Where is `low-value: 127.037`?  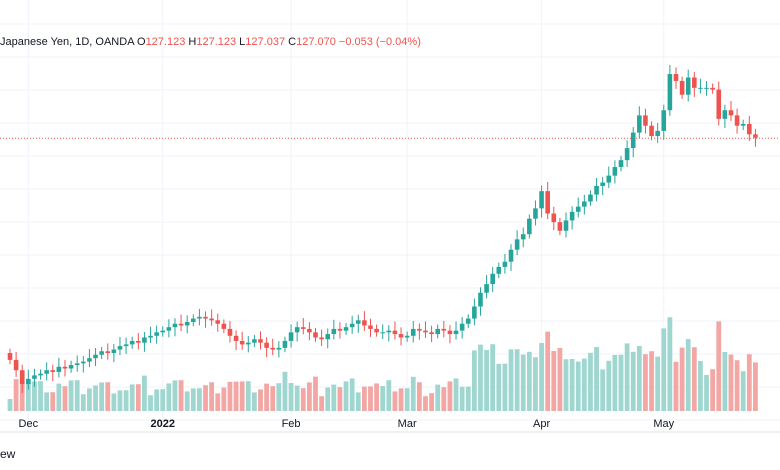 low-value: 127.037 is located at coordinates (265, 42).